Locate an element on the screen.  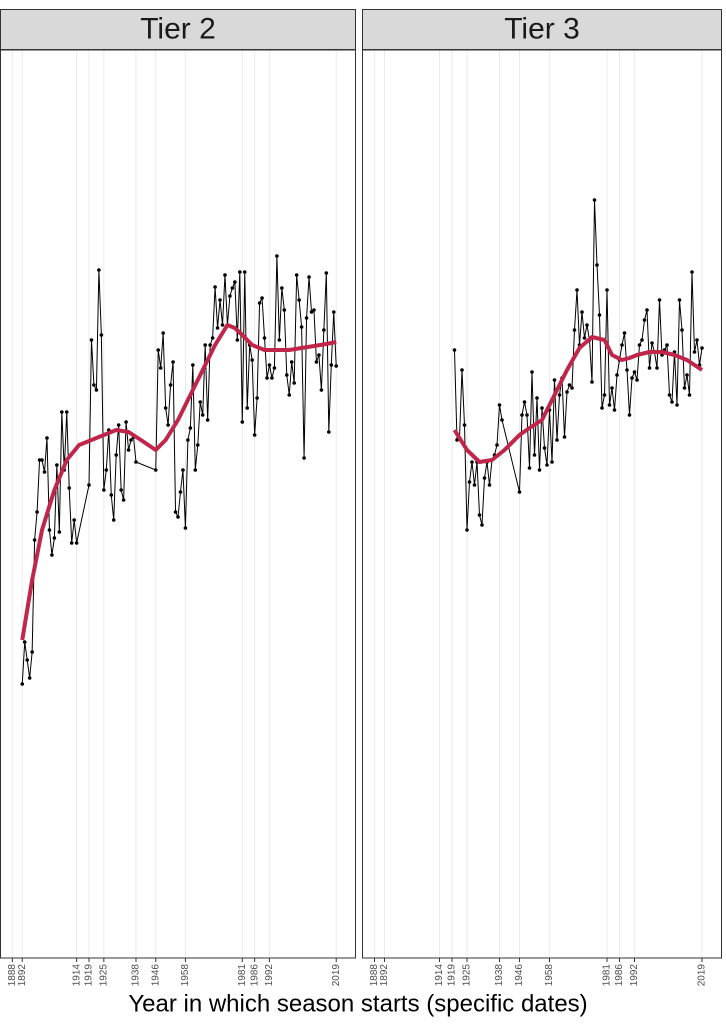
x-tick-label: 1888 is located at coordinates (12, 975).